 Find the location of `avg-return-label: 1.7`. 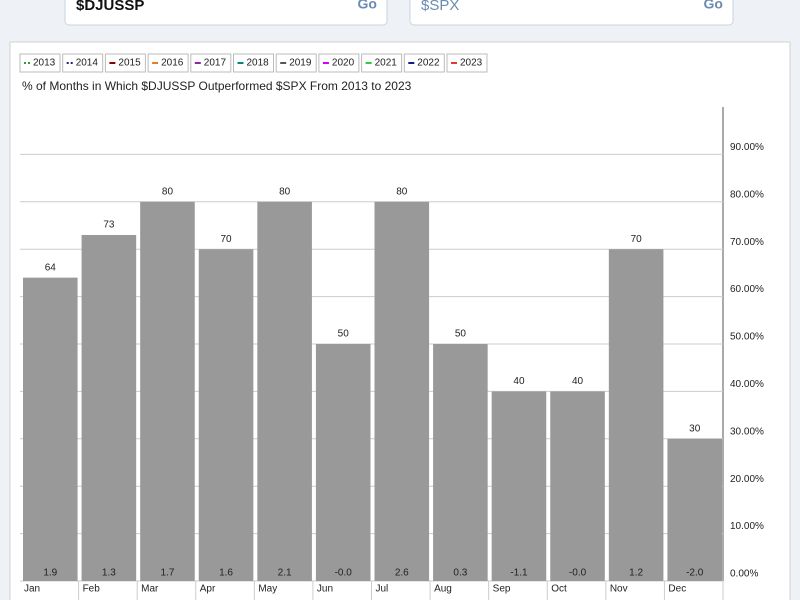

avg-return-label: 1.7 is located at coordinates (168, 573).